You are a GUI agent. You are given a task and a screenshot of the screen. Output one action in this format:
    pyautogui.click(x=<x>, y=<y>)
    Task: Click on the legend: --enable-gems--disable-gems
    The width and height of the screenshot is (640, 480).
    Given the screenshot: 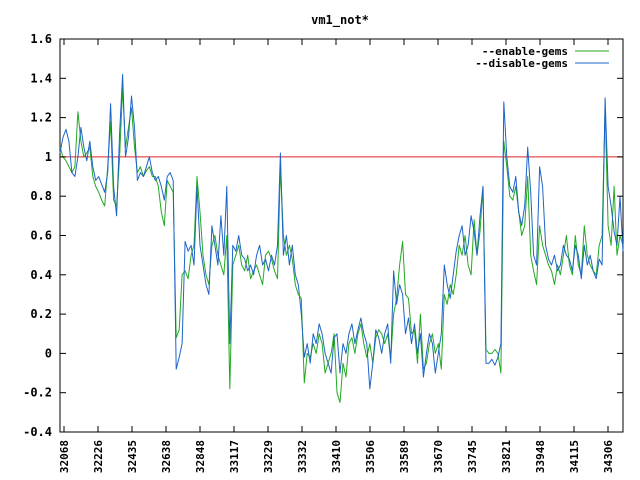 What is the action you would take?
    pyautogui.click(x=542, y=57)
    